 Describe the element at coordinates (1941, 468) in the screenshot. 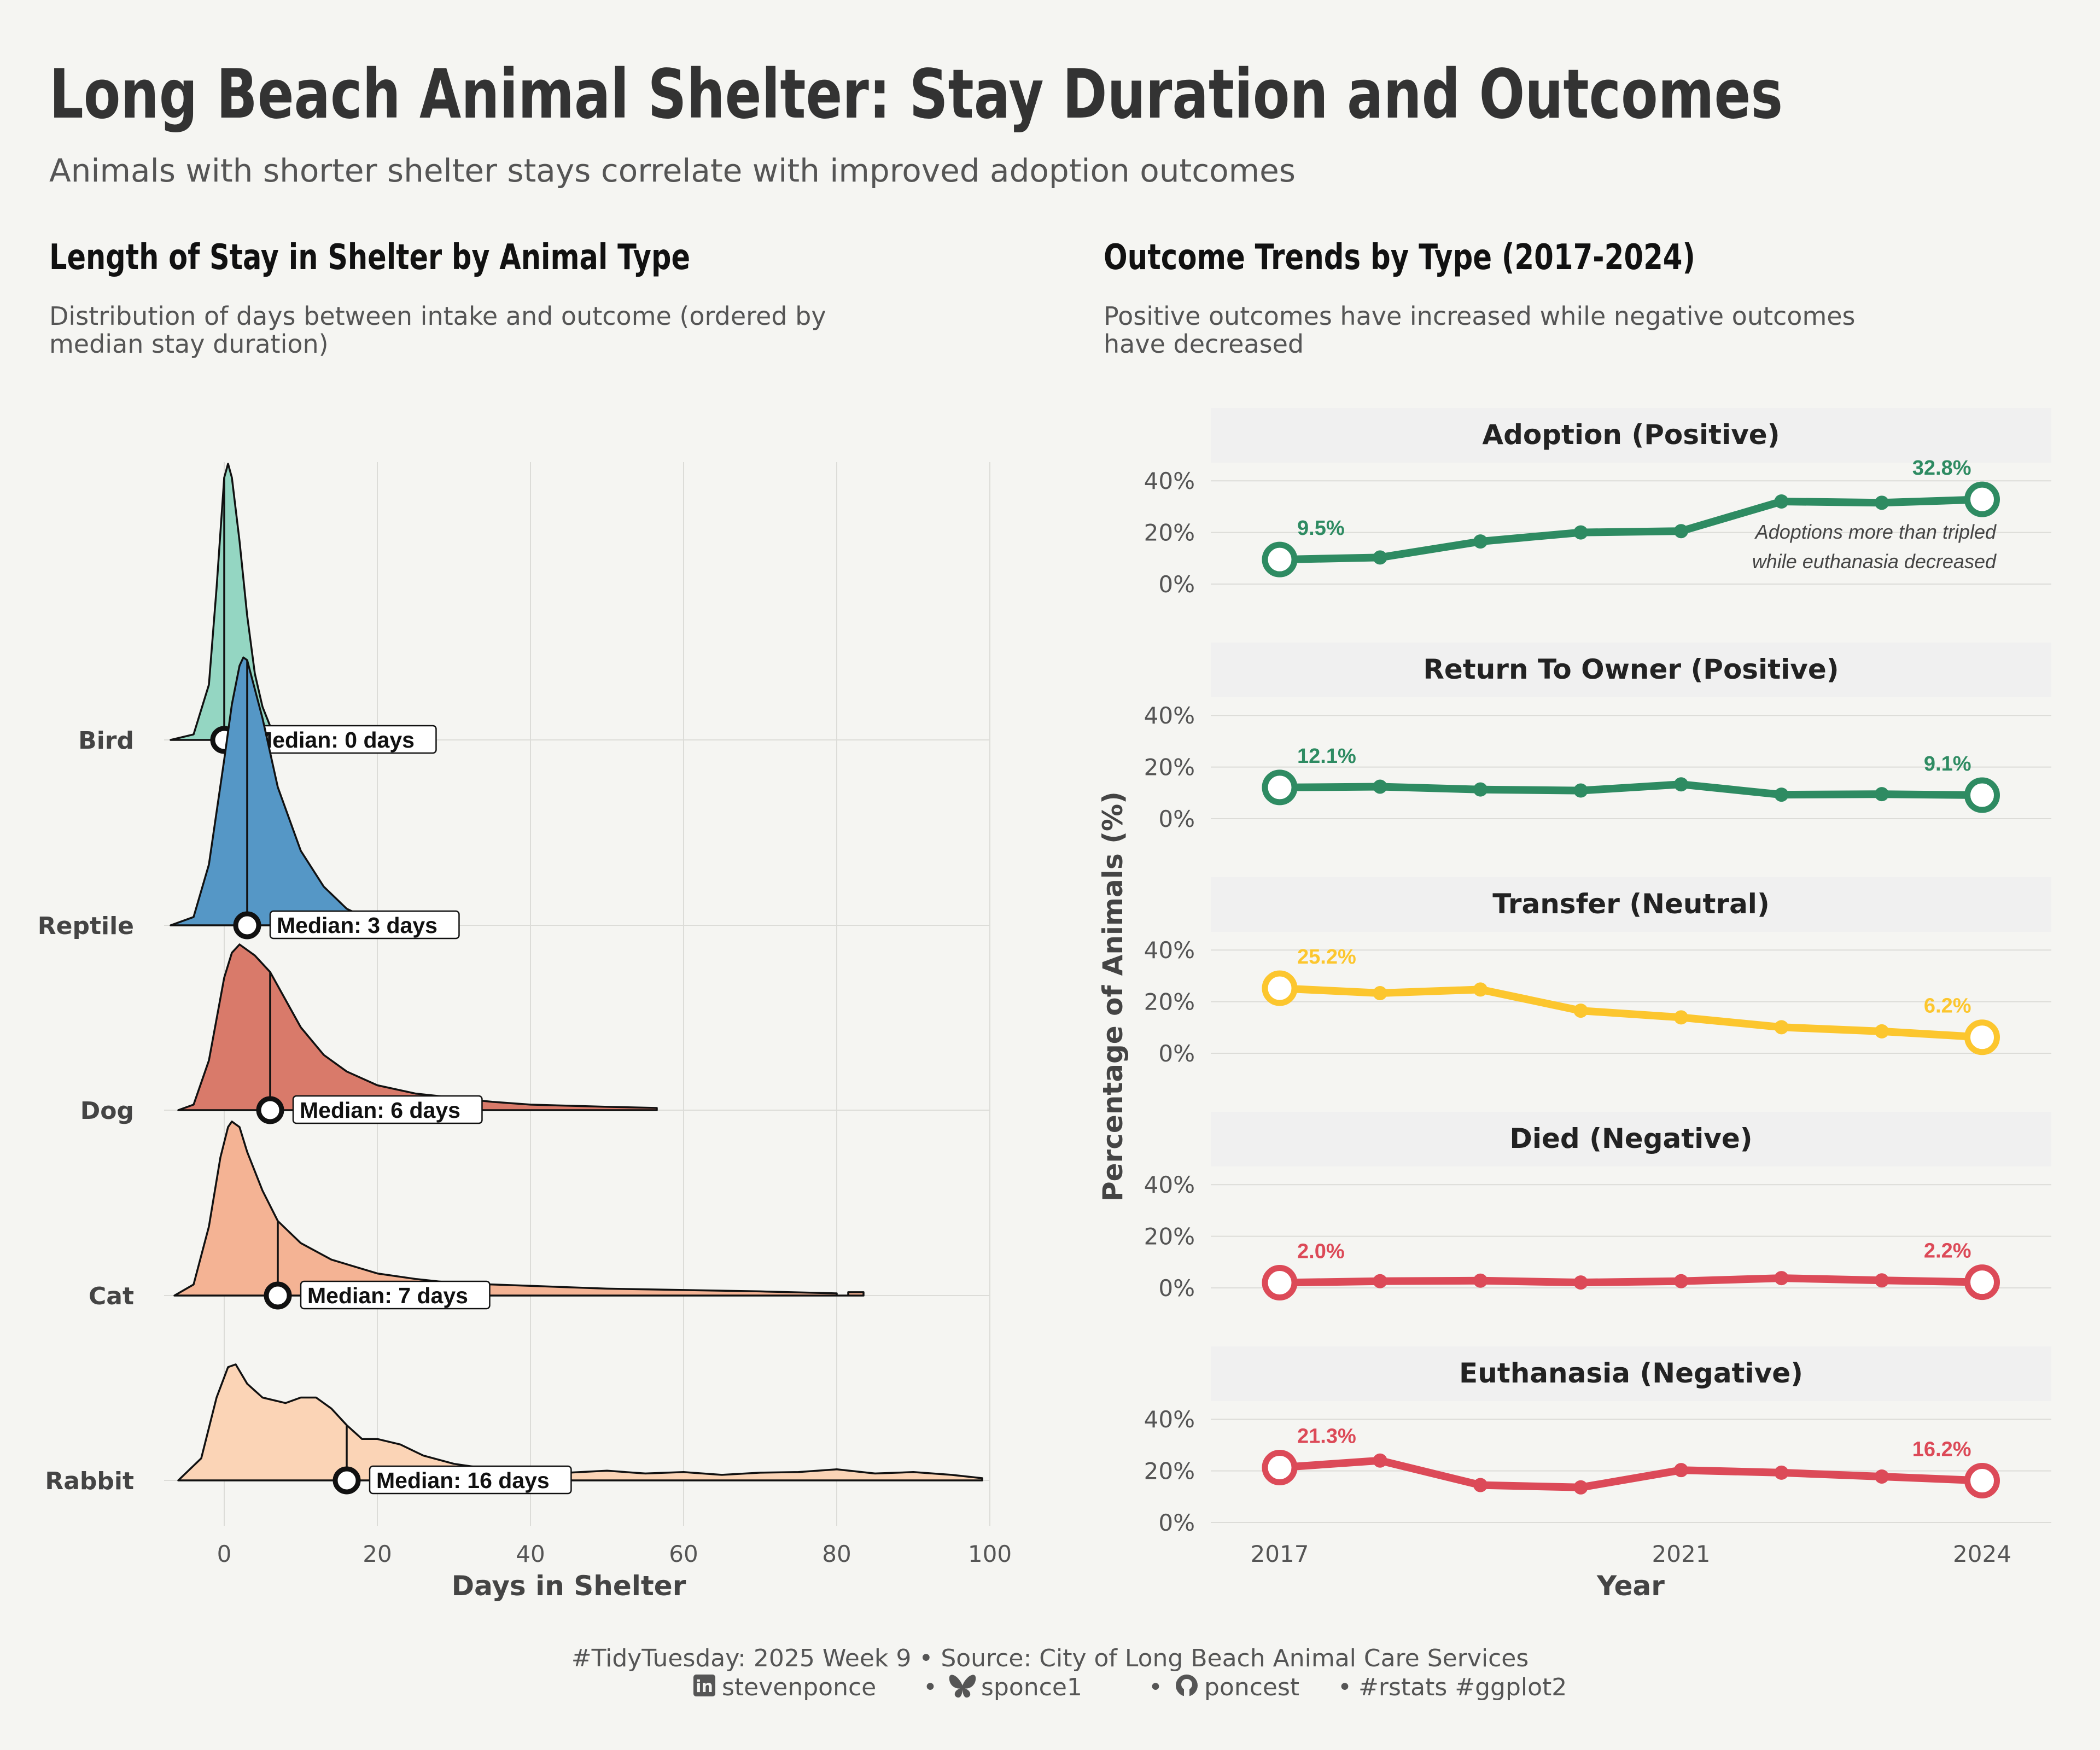

I see `end-value-label: 32.8%` at that location.